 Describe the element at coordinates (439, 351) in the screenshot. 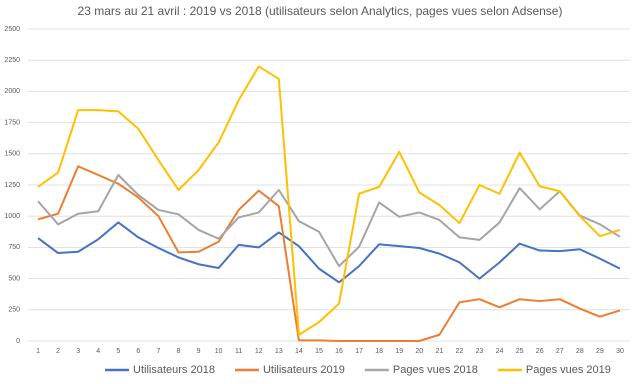

I see `x-tick-label: 21` at that location.